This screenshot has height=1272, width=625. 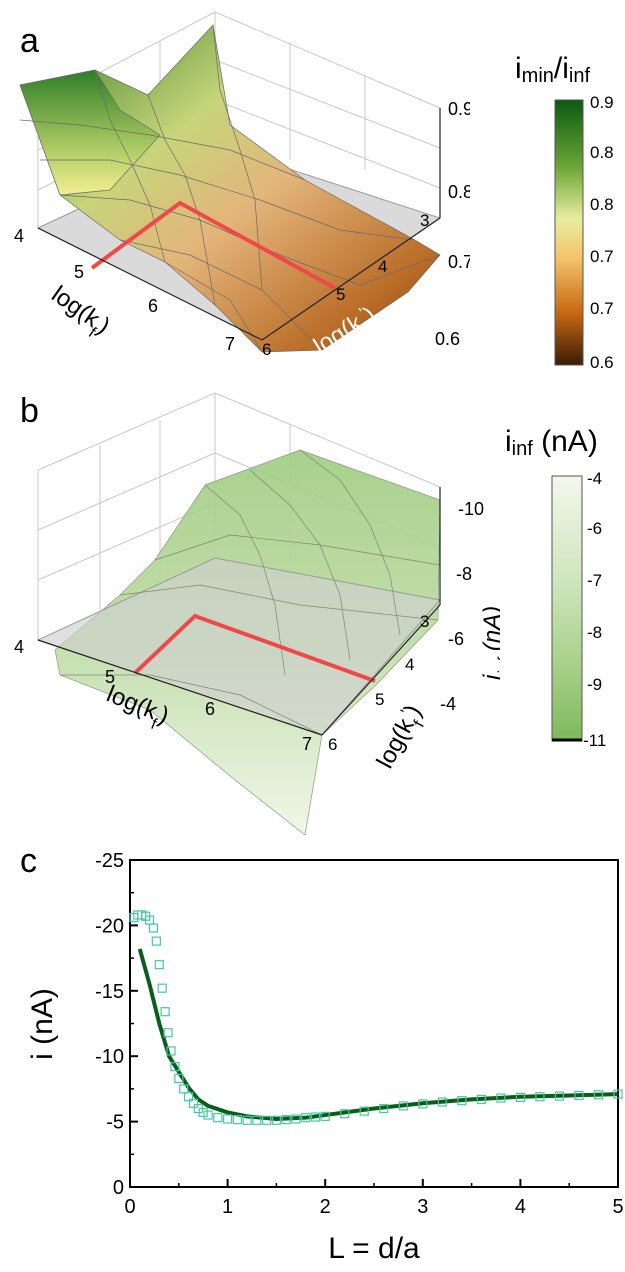 I want to click on y-tick-label-c: 0, so click(x=118, y=1188).